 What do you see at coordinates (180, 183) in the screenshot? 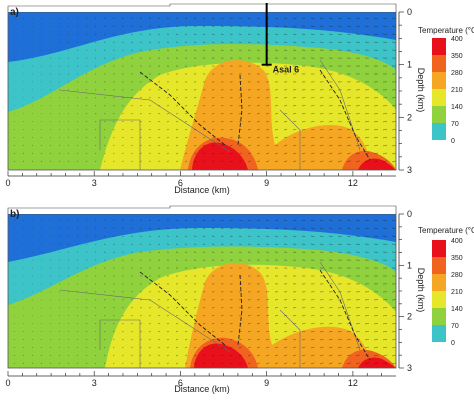
I see `x-tick-label: 6` at bounding box center [180, 183].